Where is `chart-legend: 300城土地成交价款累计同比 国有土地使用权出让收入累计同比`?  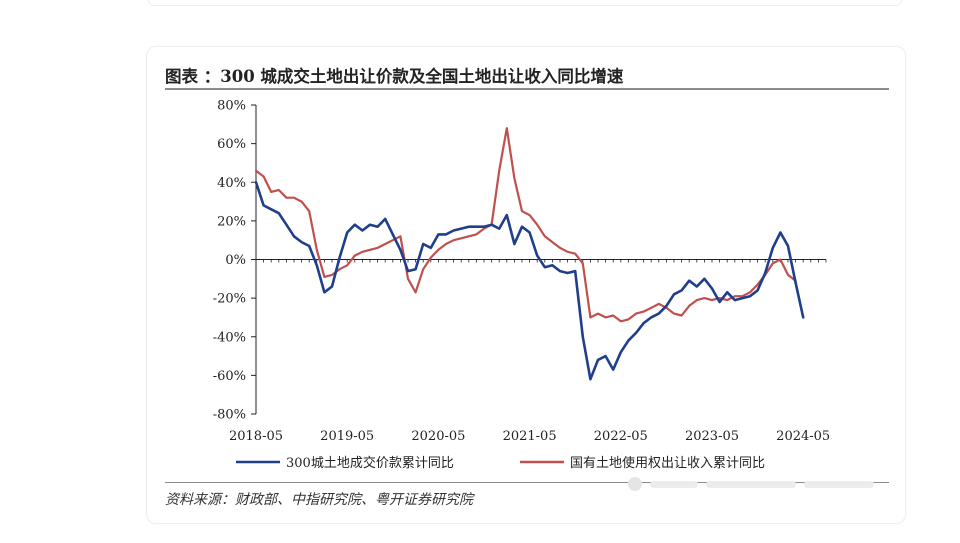
chart-legend: 300城土地成交价款累计同比 国有土地使用权出让收入累计同比 is located at coordinates (500, 463).